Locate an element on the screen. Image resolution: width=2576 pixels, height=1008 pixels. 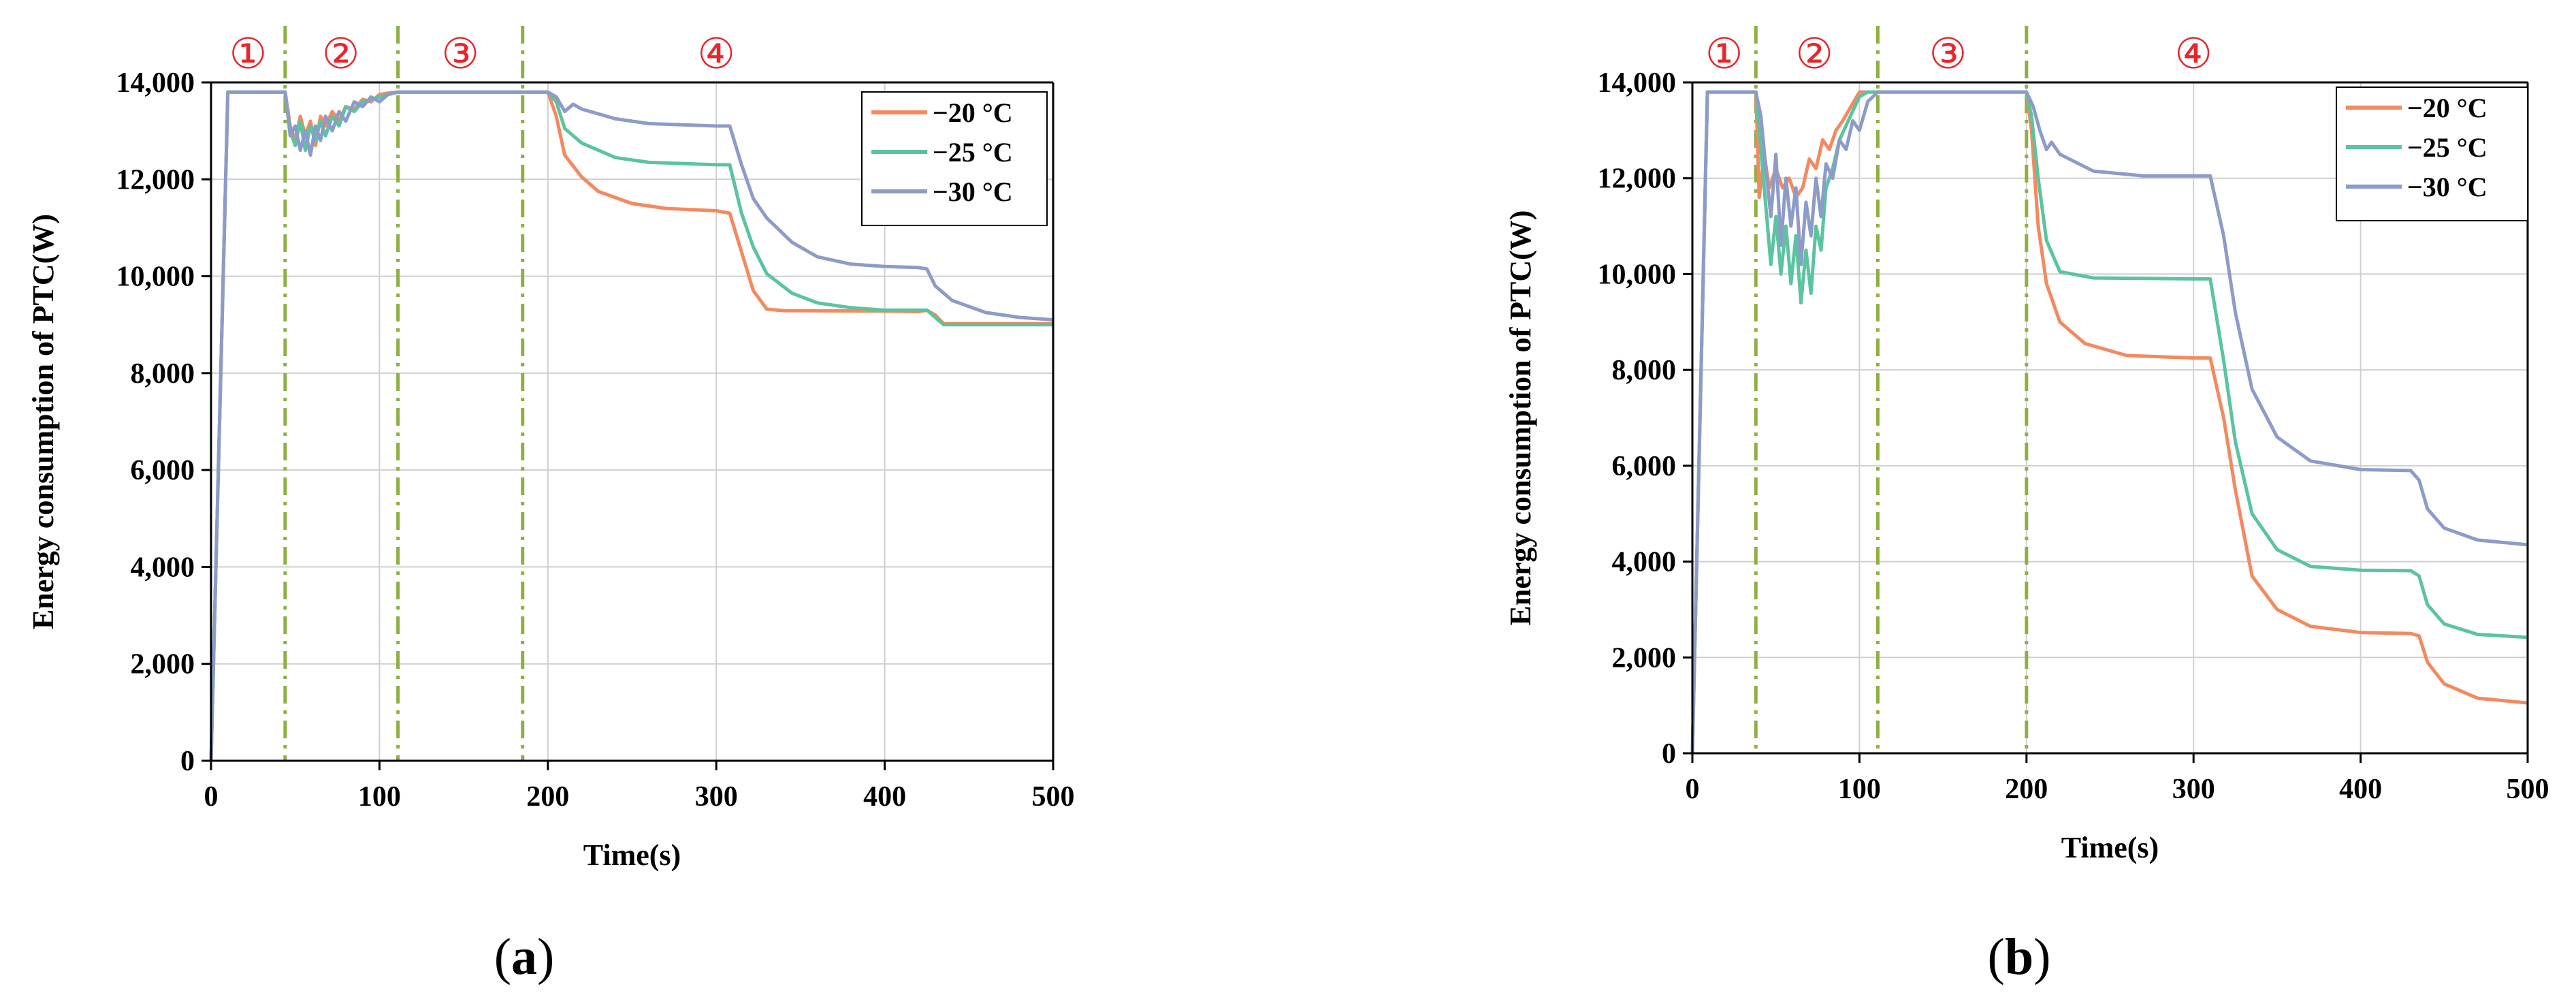
panel-label-letter: b is located at coordinates (2019, 957).